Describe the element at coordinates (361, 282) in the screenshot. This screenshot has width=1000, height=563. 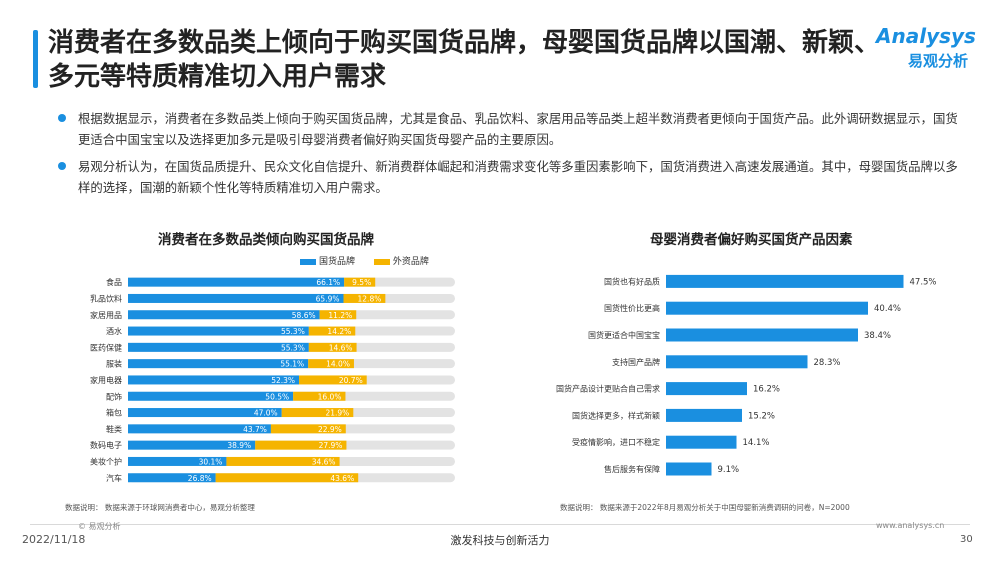
I see `data-label: 9.5%` at that location.